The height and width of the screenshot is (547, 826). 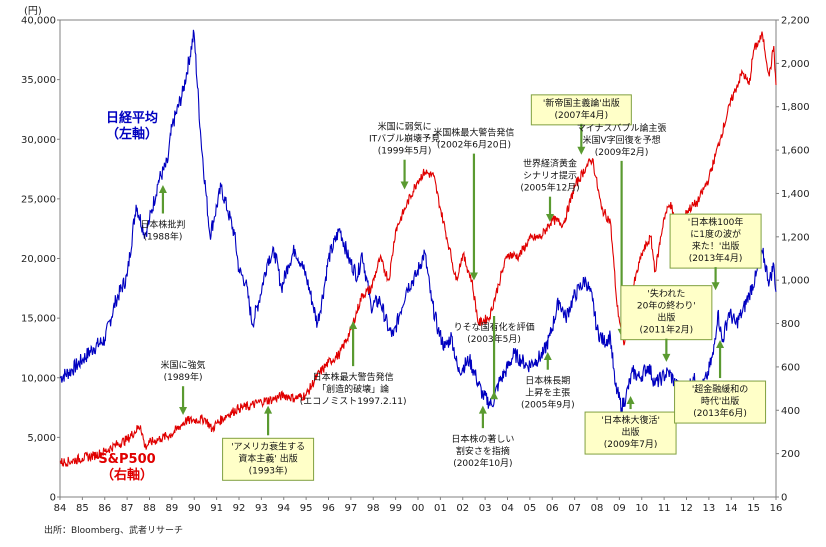 I want to click on right-axis-tick-label: 2,200, so click(x=795, y=21).